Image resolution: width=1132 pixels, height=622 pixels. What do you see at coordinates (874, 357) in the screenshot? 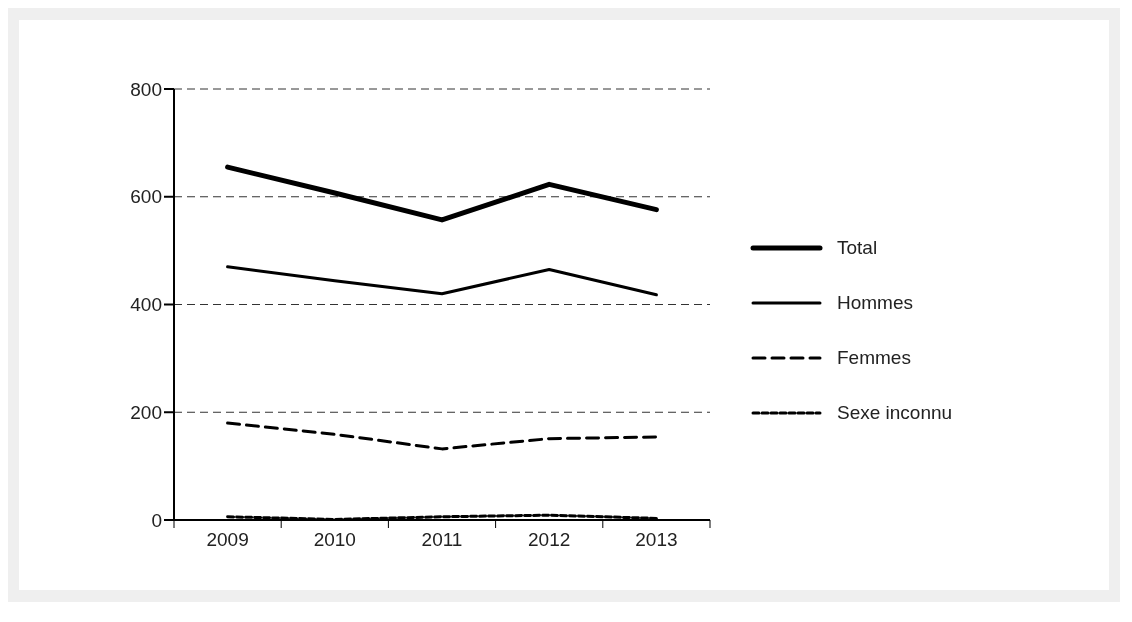
I see `legend-label: Femmes` at bounding box center [874, 357].